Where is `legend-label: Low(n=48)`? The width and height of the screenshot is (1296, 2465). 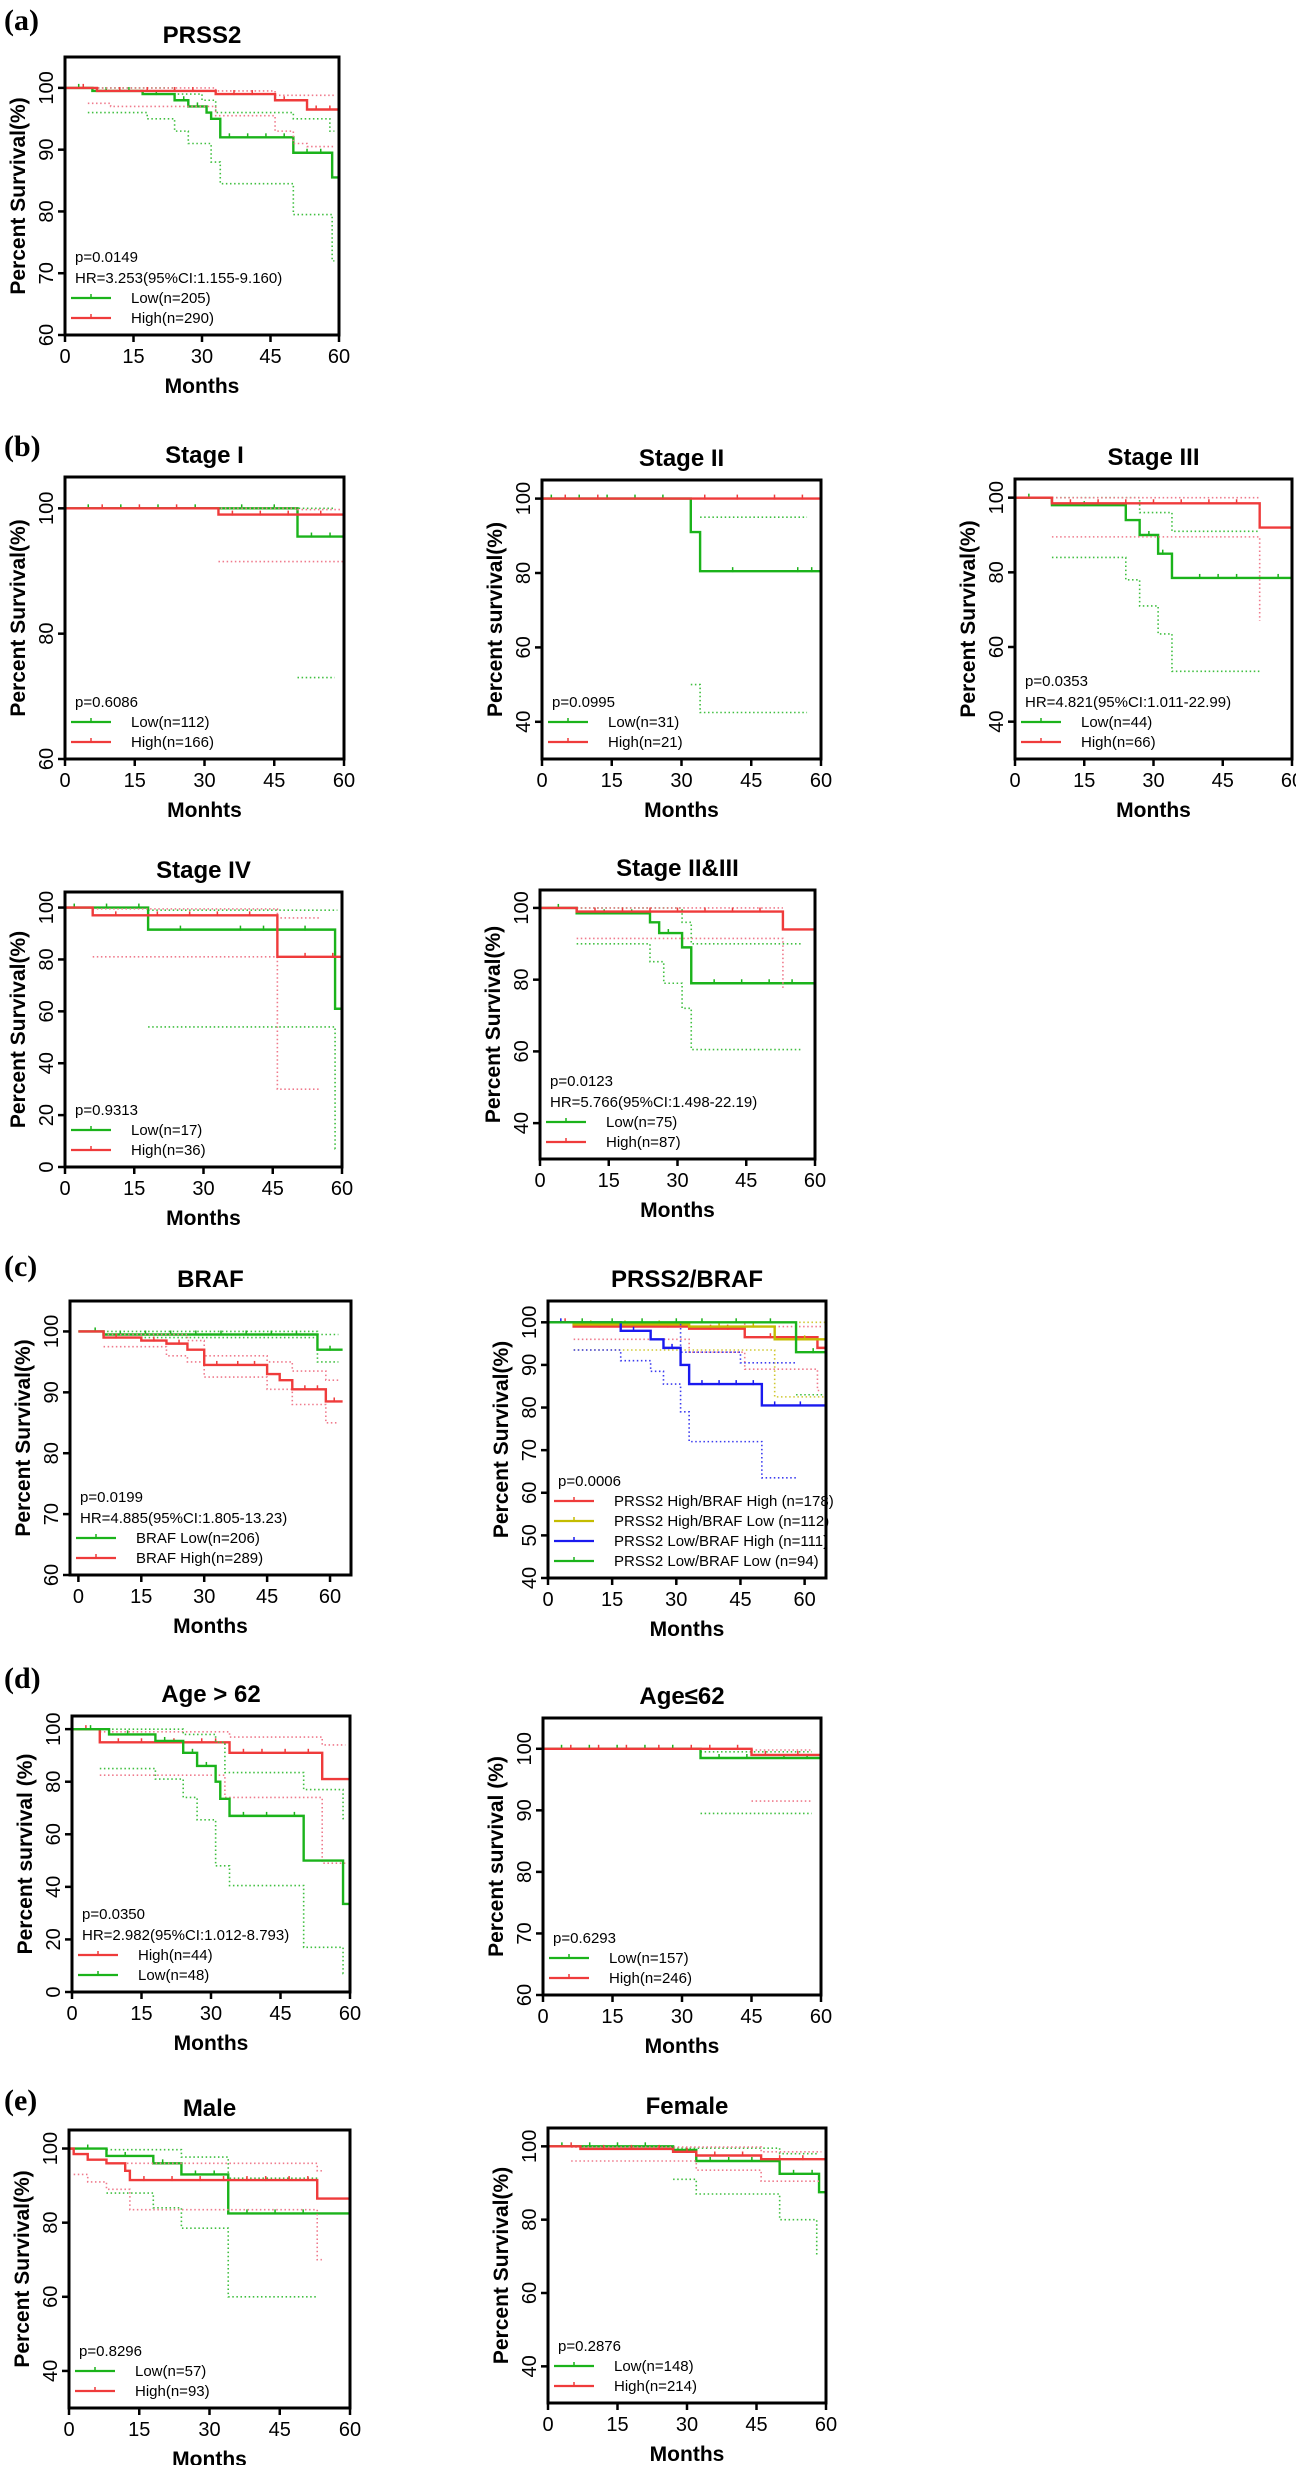
legend-label: Low(n=48) is located at coordinates (173, 1975).